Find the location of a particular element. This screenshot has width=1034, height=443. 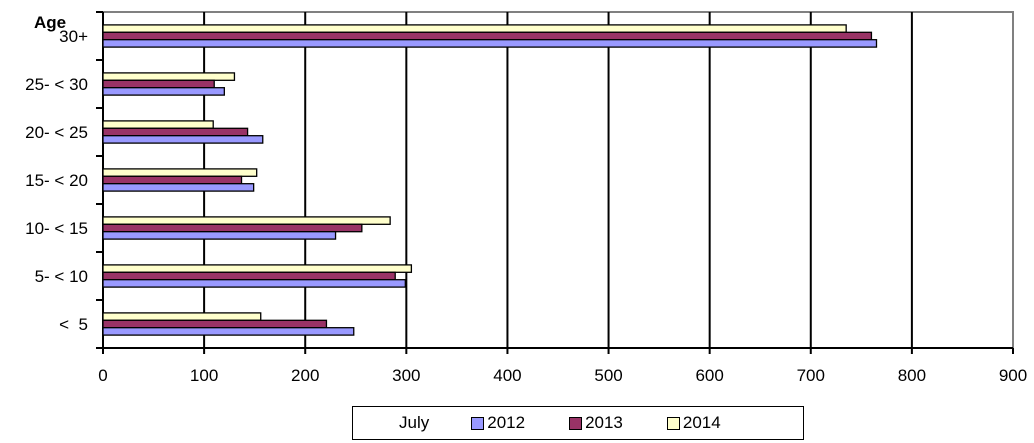

y-tick-label: 15- < 20 is located at coordinates (56, 180).